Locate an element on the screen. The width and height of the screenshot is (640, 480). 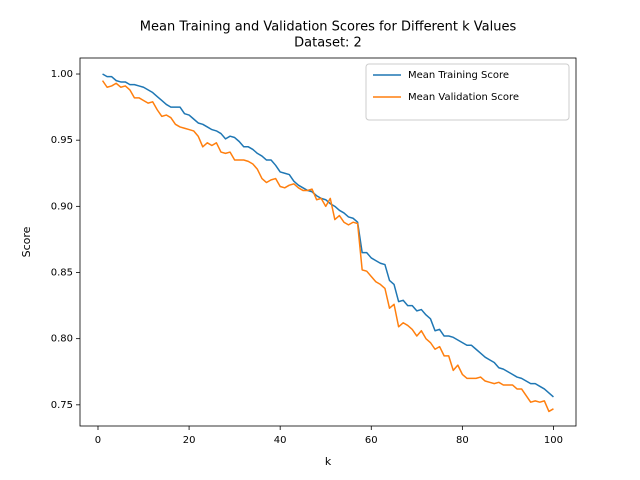
y-tick-label: 1.00 is located at coordinates (62, 74).